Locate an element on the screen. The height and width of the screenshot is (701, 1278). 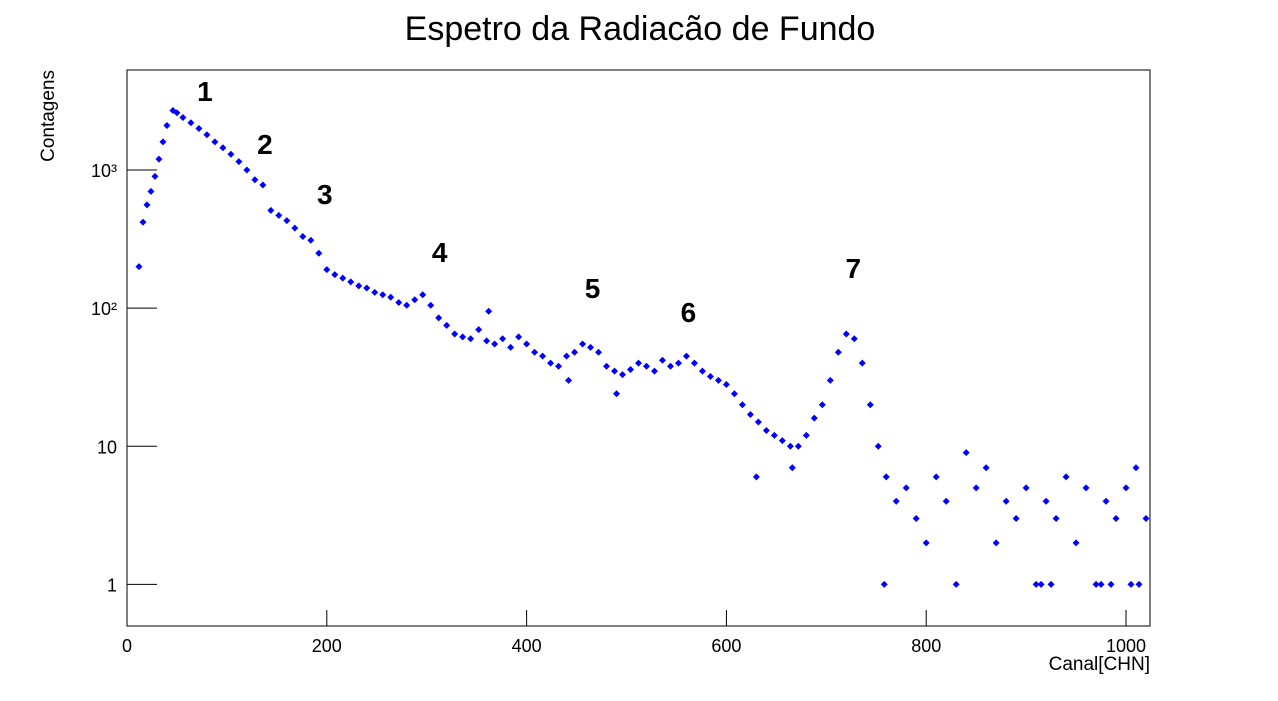
peak-label: 1 is located at coordinates (205, 91).